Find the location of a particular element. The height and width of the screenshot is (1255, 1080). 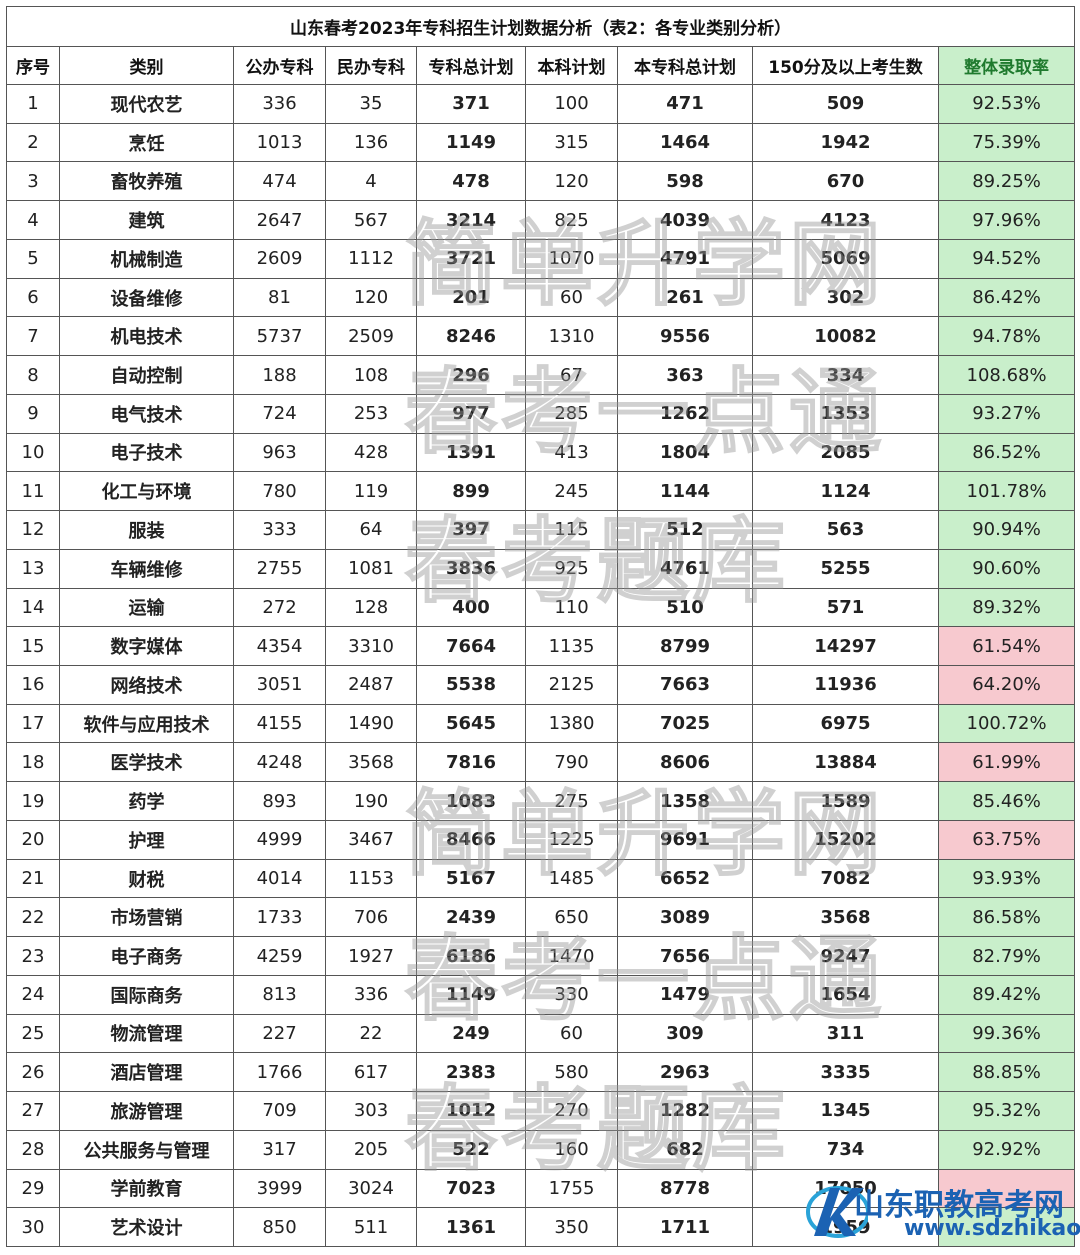

candidate-count-cell: 670 is located at coordinates (845, 181).